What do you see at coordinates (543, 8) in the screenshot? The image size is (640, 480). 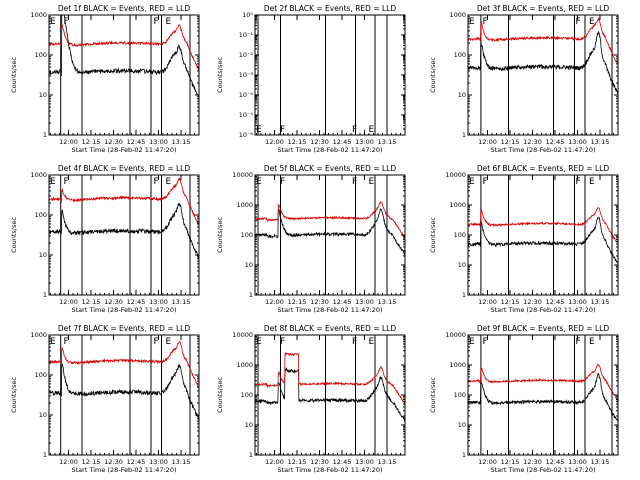 I see `panel-title: Det 3f BLACK = Events, RED = LLD` at bounding box center [543, 8].